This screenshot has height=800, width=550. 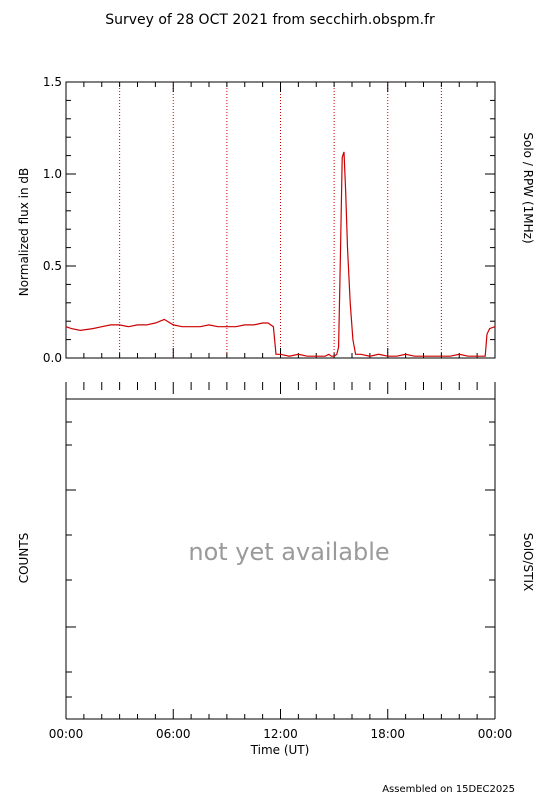 I want to click on y-tick-label-0: 0.0, so click(x=52, y=358).